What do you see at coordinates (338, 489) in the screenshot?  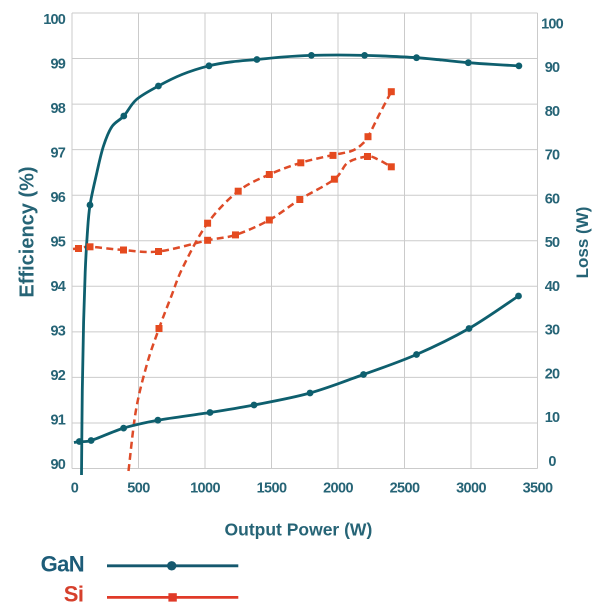 I see `svg-text: 2000` at bounding box center [338, 489].